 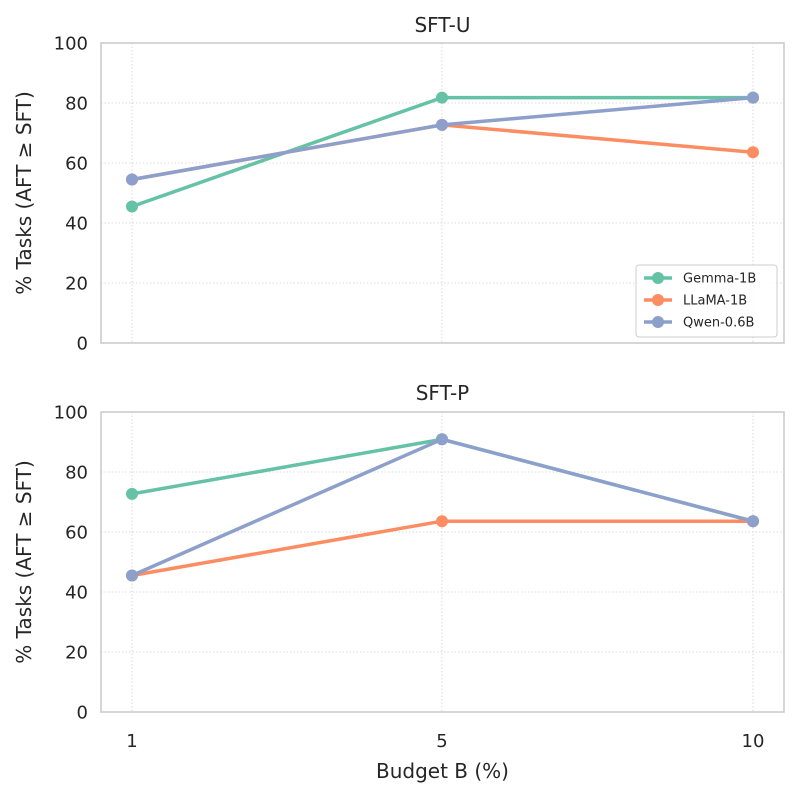 I want to click on chart-title: SFT-P, so click(x=443, y=393).